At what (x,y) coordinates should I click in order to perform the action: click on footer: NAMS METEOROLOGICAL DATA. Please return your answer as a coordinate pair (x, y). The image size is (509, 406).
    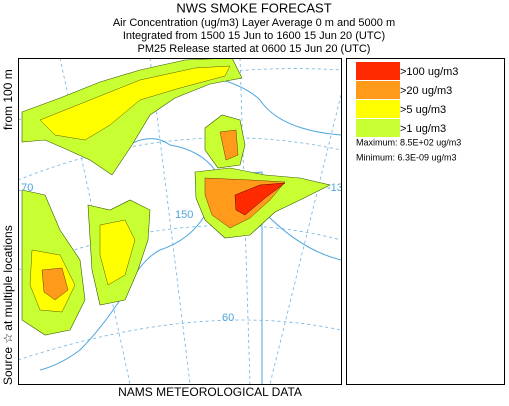
    Looking at the image, I should click on (210, 392).